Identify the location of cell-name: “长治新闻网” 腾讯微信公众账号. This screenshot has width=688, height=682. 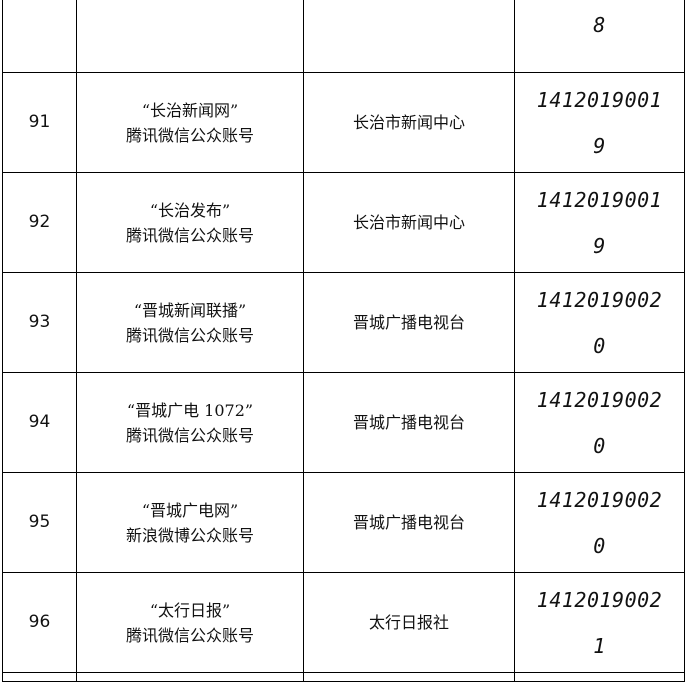
(190, 122).